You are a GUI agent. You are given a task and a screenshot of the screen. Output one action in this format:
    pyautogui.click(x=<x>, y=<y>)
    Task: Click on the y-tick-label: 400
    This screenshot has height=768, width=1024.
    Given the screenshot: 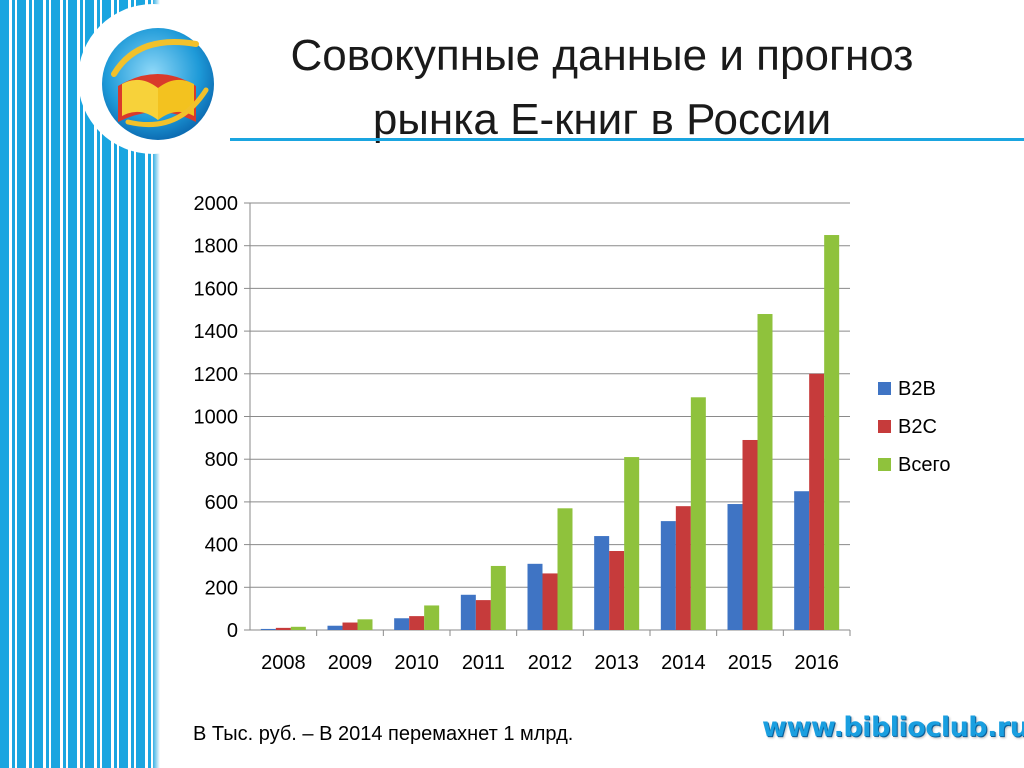 What is the action you would take?
    pyautogui.click(x=221, y=546)
    